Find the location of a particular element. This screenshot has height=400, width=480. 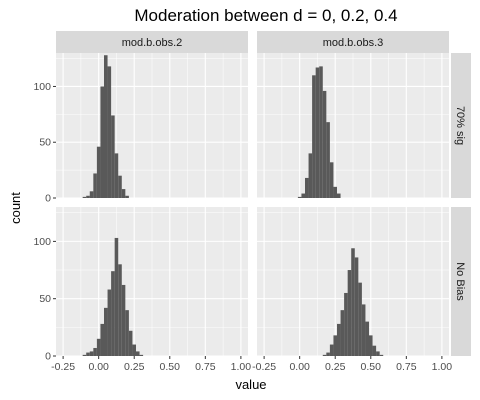

row-strip-label: No Bias is located at coordinates (460, 281).